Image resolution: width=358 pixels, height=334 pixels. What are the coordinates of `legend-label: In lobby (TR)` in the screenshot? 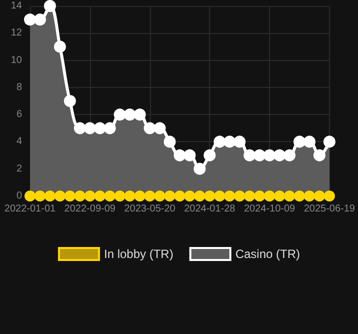 It's located at (139, 254).